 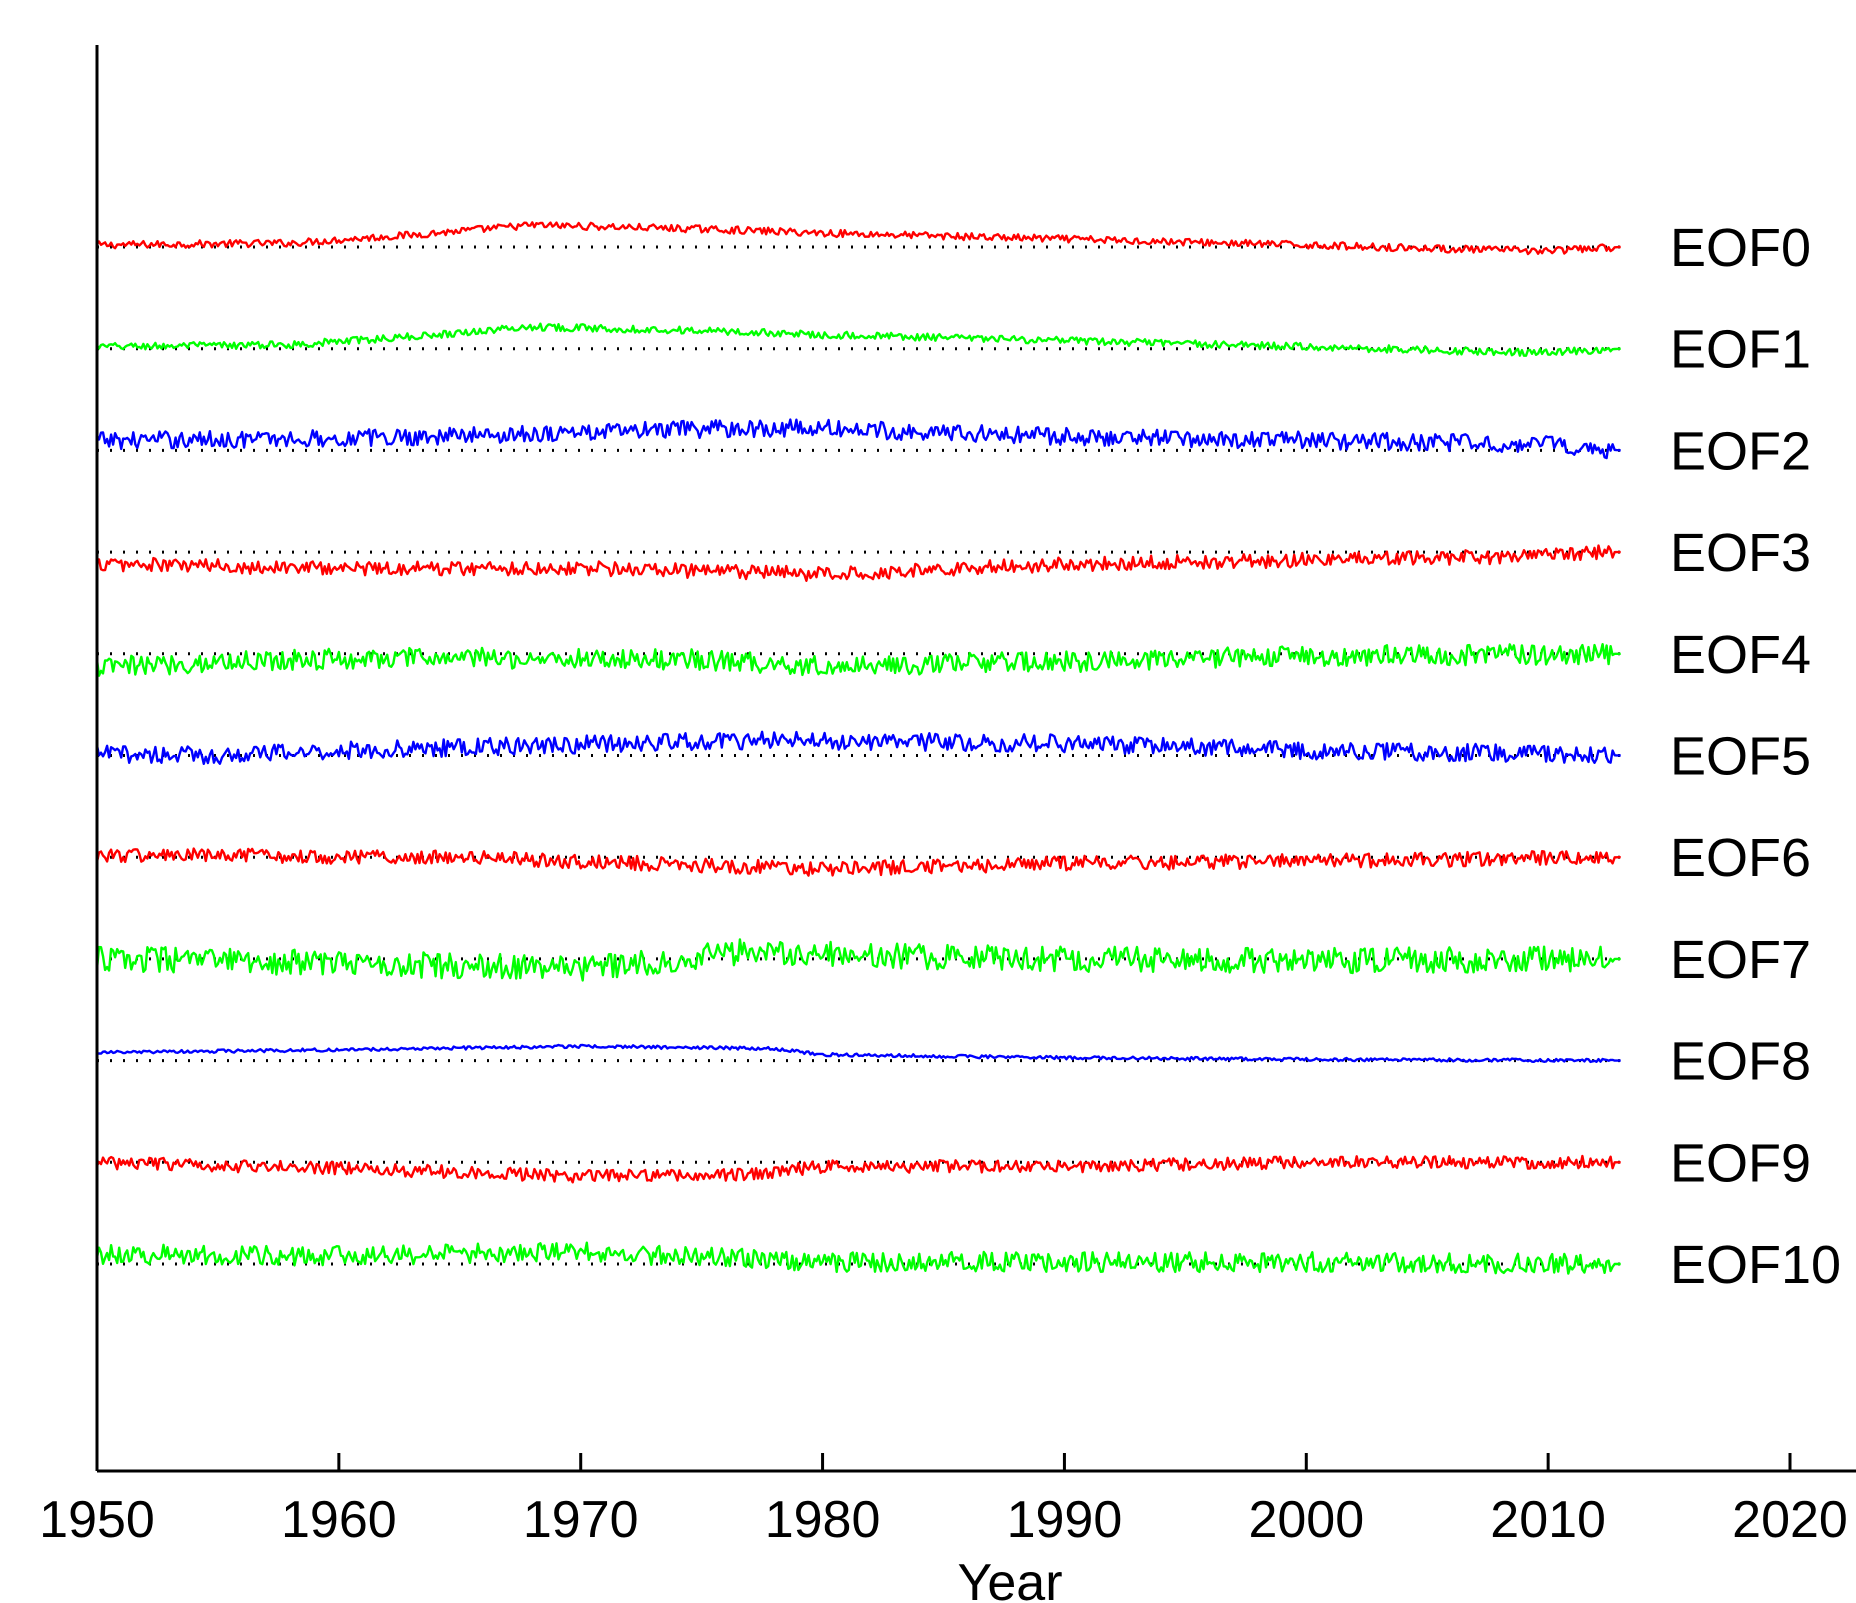 What do you see at coordinates (1740, 655) in the screenshot?
I see `series-label-eof4: EOF4` at bounding box center [1740, 655].